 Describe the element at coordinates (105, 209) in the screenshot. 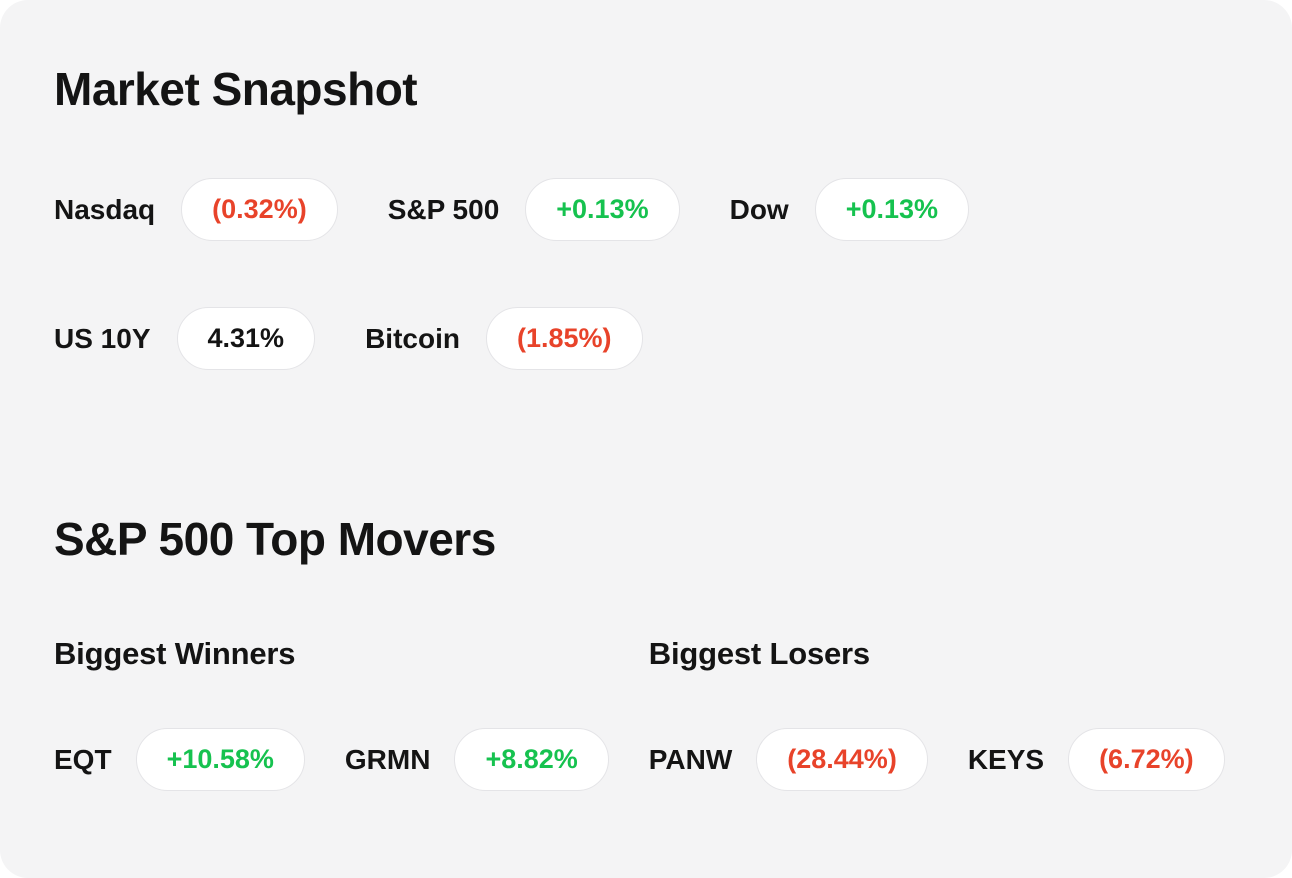

I see `metric-nasdaq-label: Nasdaq` at that location.